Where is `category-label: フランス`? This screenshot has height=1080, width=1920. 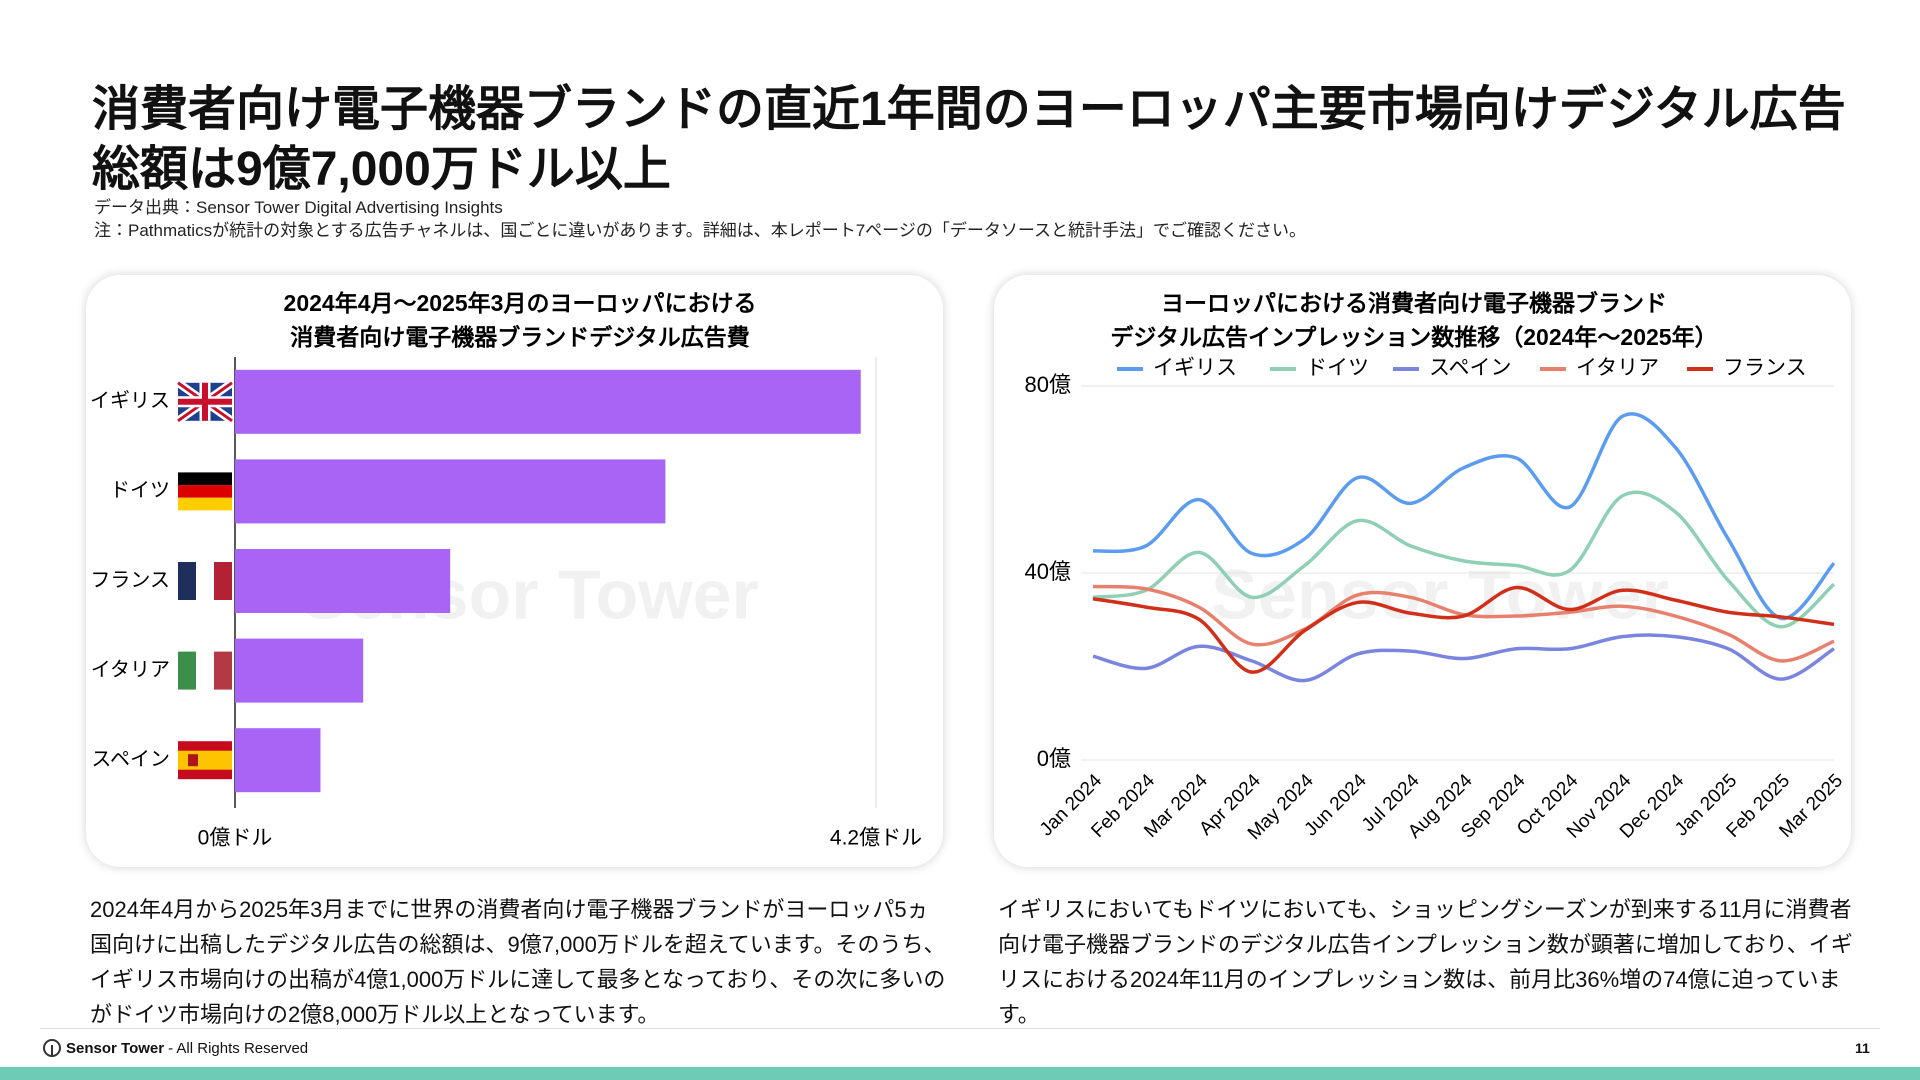 category-label: フランス is located at coordinates (130, 580).